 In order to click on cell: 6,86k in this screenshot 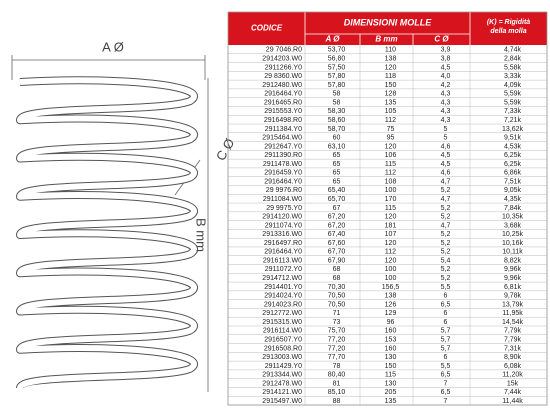, I will do `click(513, 173)`.